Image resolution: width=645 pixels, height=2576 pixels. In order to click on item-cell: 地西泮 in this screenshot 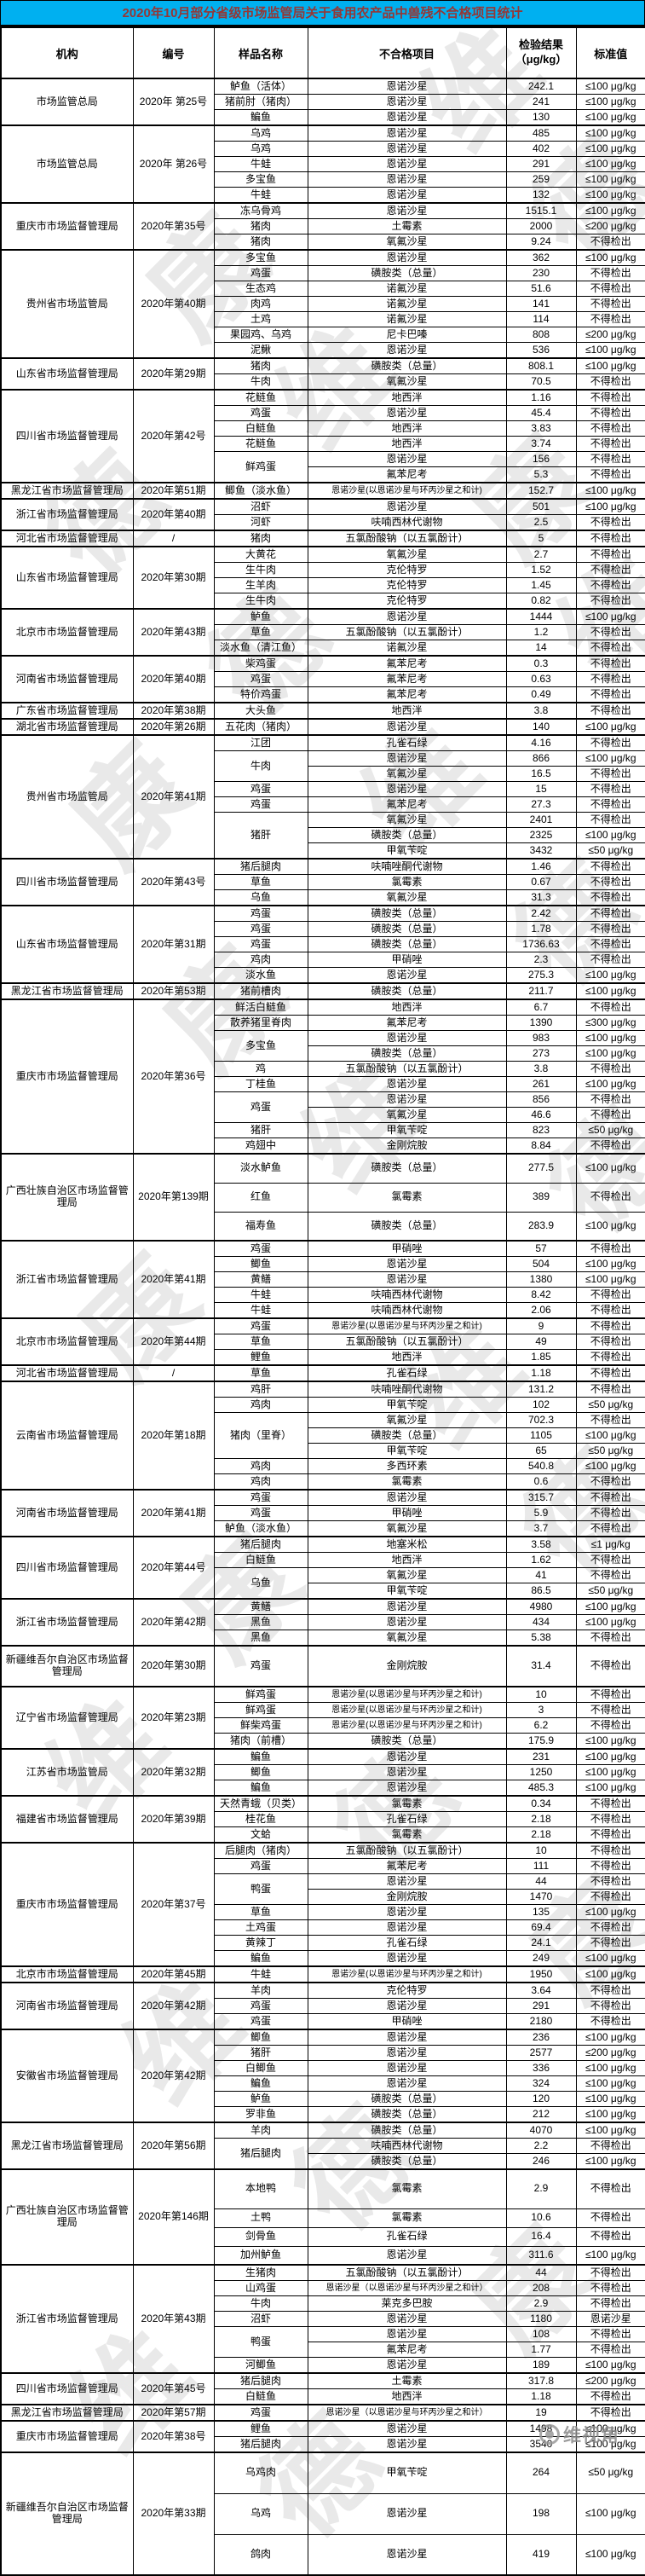, I will do `click(407, 444)`.